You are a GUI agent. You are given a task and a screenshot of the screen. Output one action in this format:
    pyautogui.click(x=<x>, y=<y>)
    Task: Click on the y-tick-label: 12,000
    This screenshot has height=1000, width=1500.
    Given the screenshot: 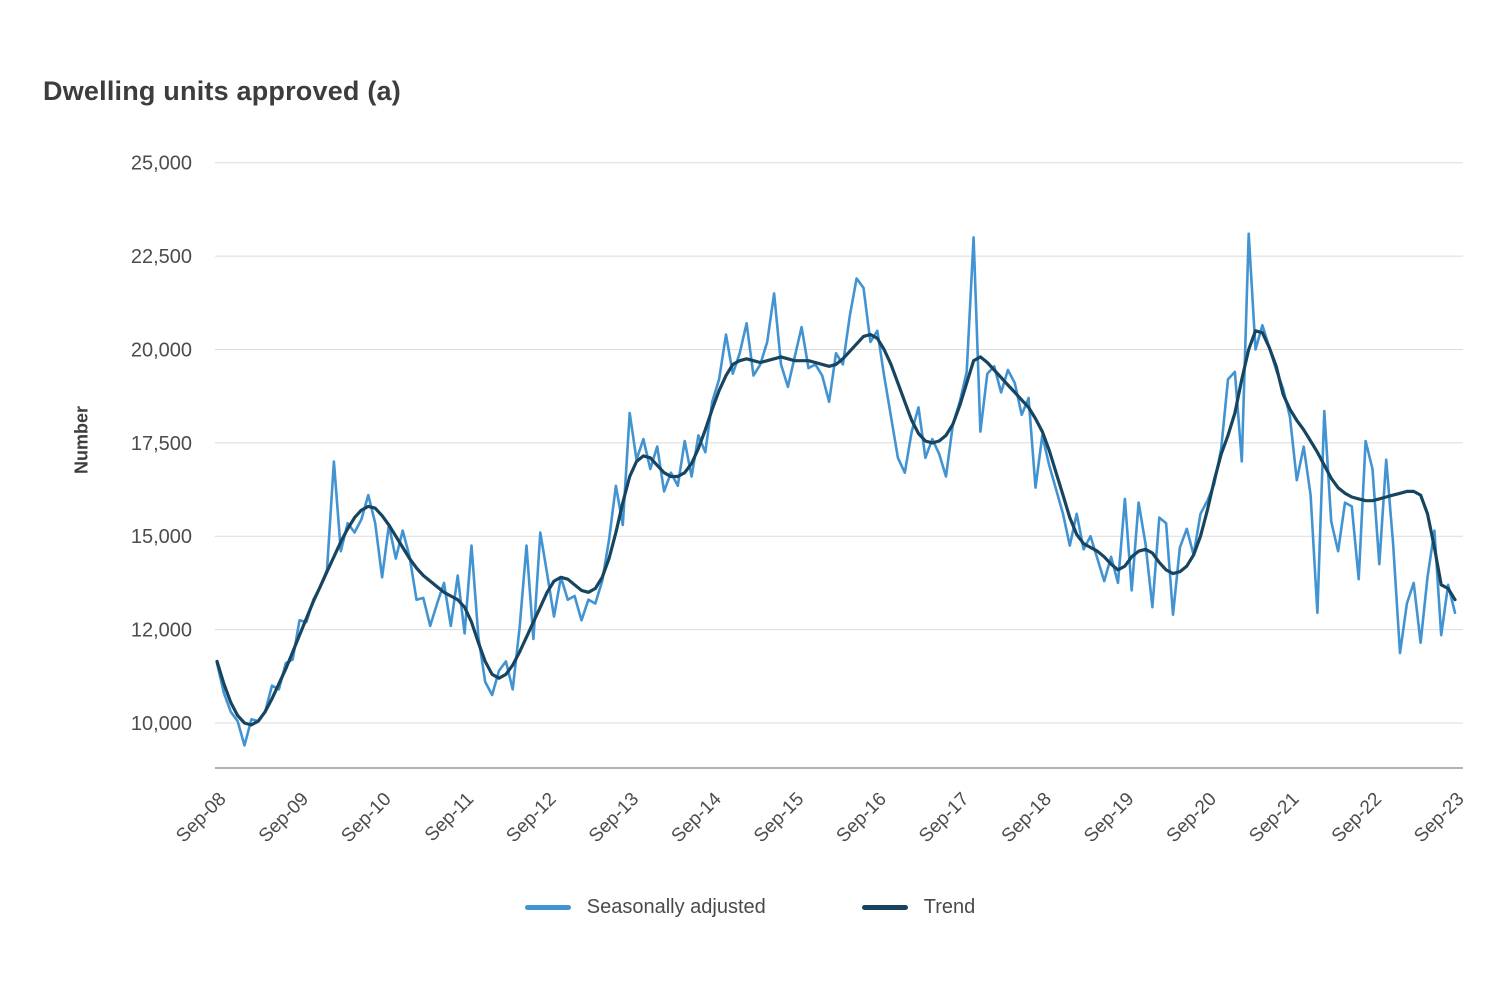 What is the action you would take?
    pyautogui.click(x=161, y=631)
    